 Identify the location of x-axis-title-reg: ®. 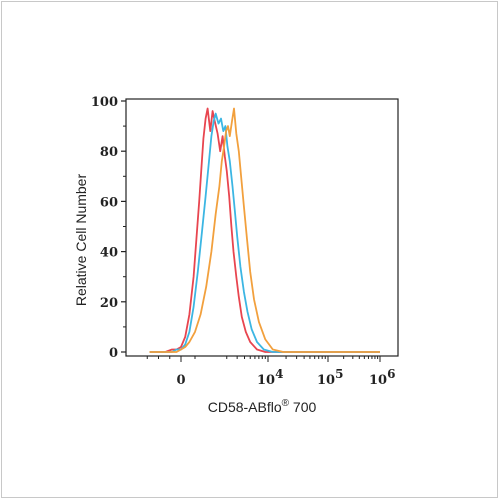
(286, 403).